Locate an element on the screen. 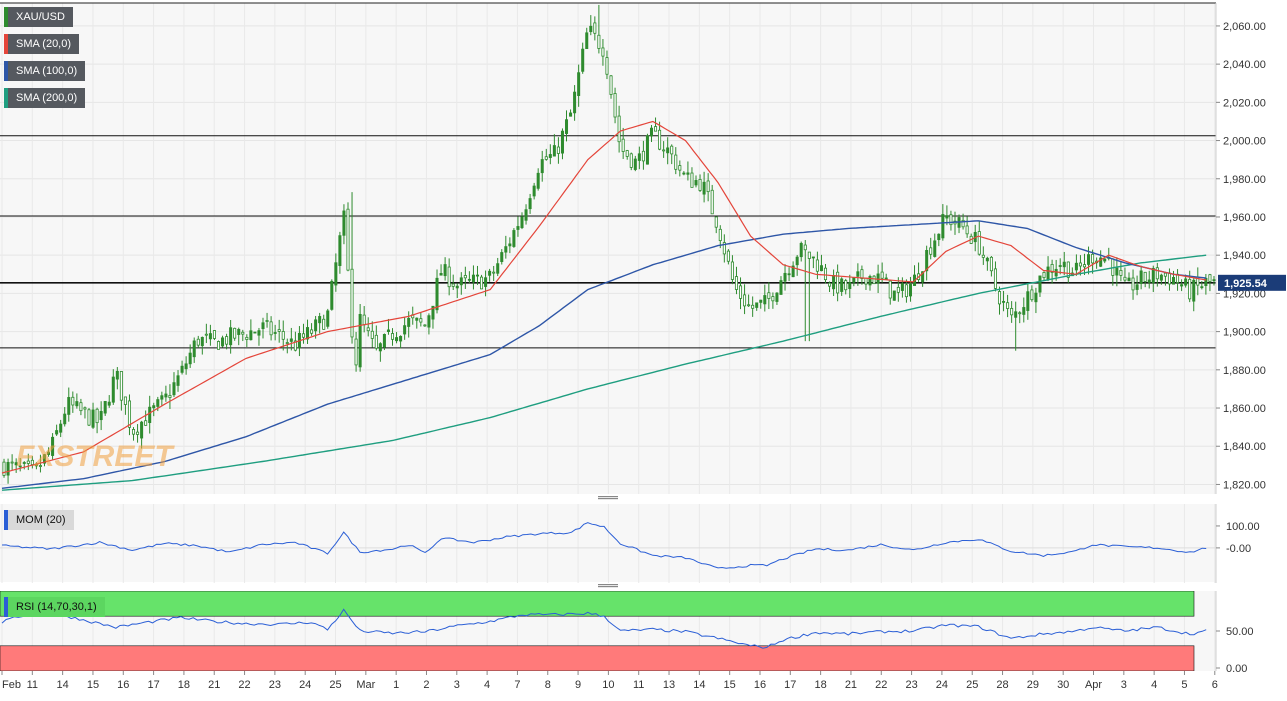  legend-sma100: SMA (100,0) is located at coordinates (45, 71).